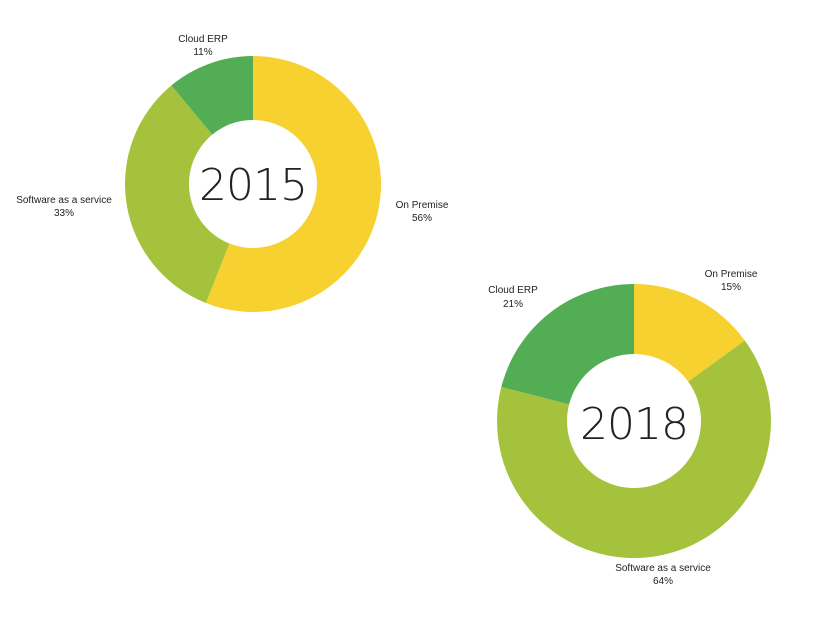 This screenshot has width=833, height=624. I want to click on slice-software-as-a-service-2015, so click(177, 194).